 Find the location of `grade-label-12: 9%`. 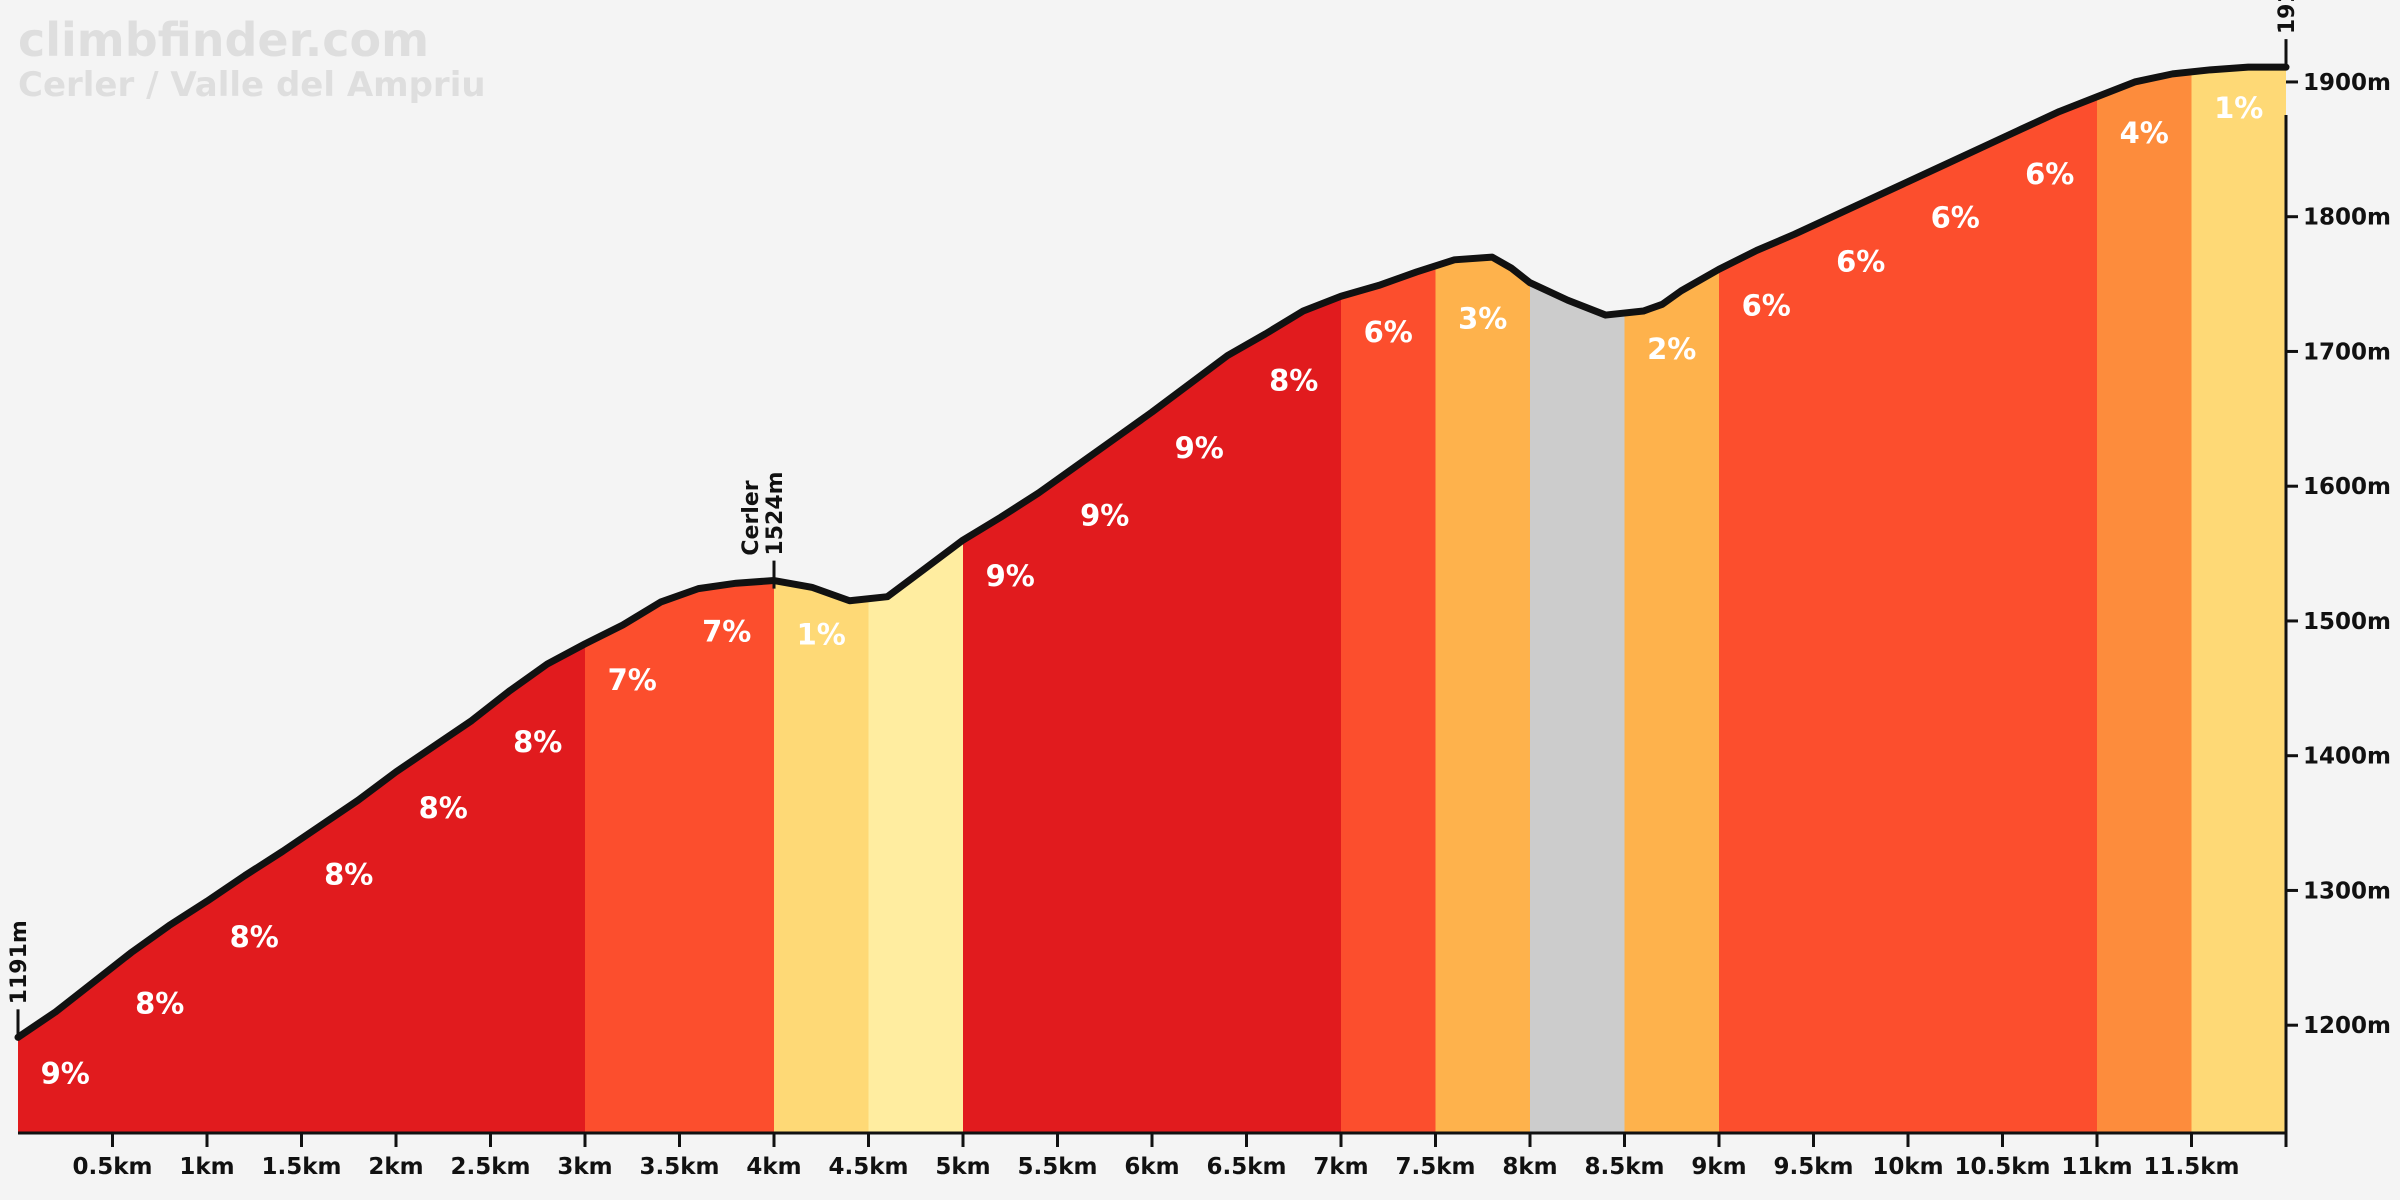

grade-label-12: 9% is located at coordinates (1104, 515).